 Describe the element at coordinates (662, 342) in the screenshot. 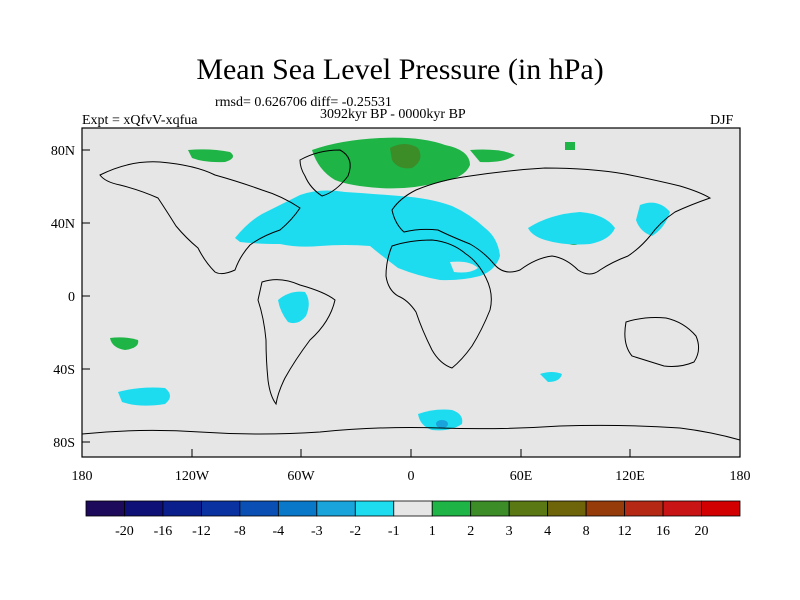

I see `australia-coast` at that location.